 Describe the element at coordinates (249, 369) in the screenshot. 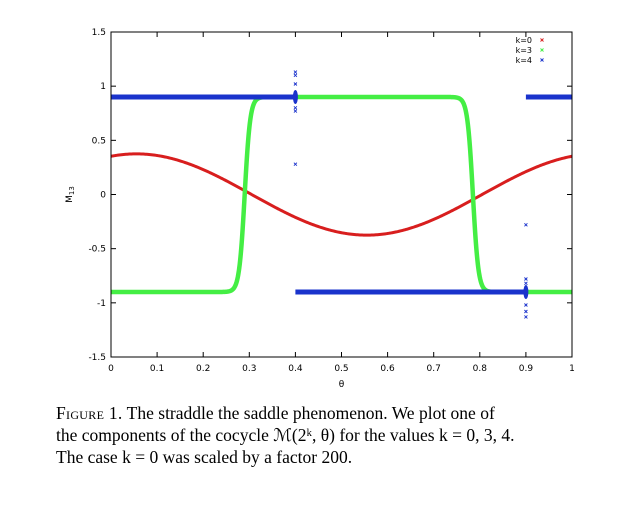

I see `x-tick-label: 0.3` at that location.